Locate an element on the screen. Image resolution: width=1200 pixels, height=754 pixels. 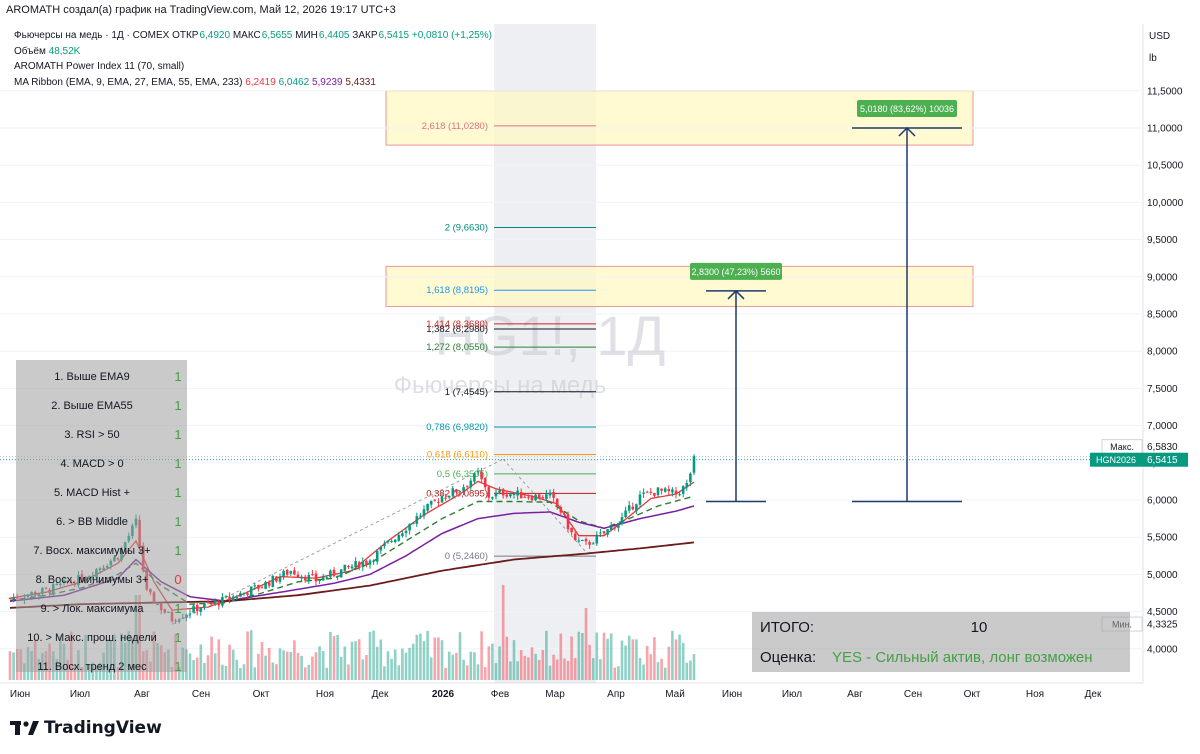
price-unit: lb is located at coordinates (1153, 58).